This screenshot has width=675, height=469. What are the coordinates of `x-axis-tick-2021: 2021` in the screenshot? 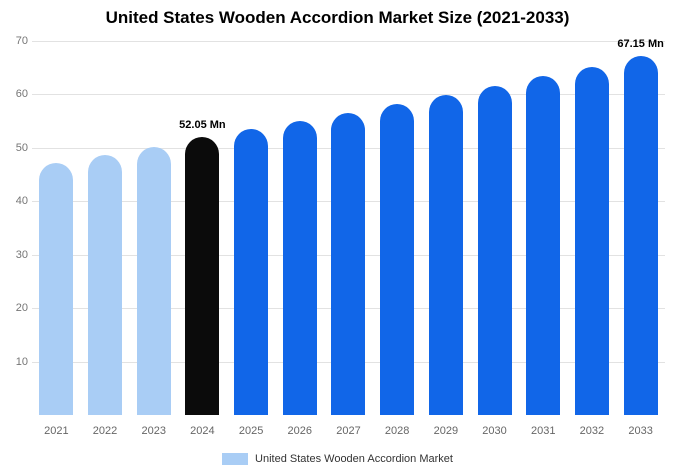 It's located at (56, 431).